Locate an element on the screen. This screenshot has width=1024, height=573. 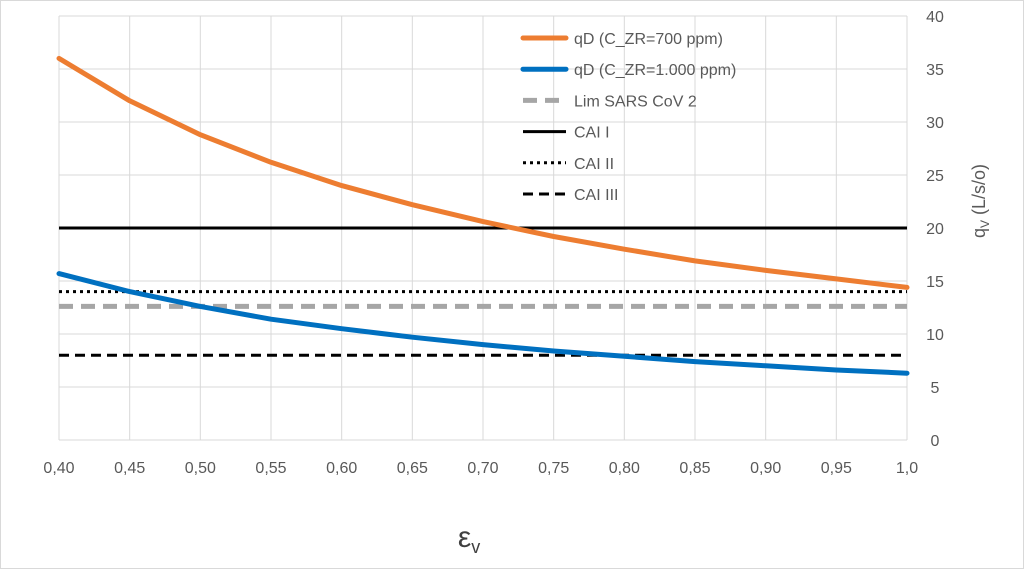
y-tick-label: 20 is located at coordinates (935, 229).